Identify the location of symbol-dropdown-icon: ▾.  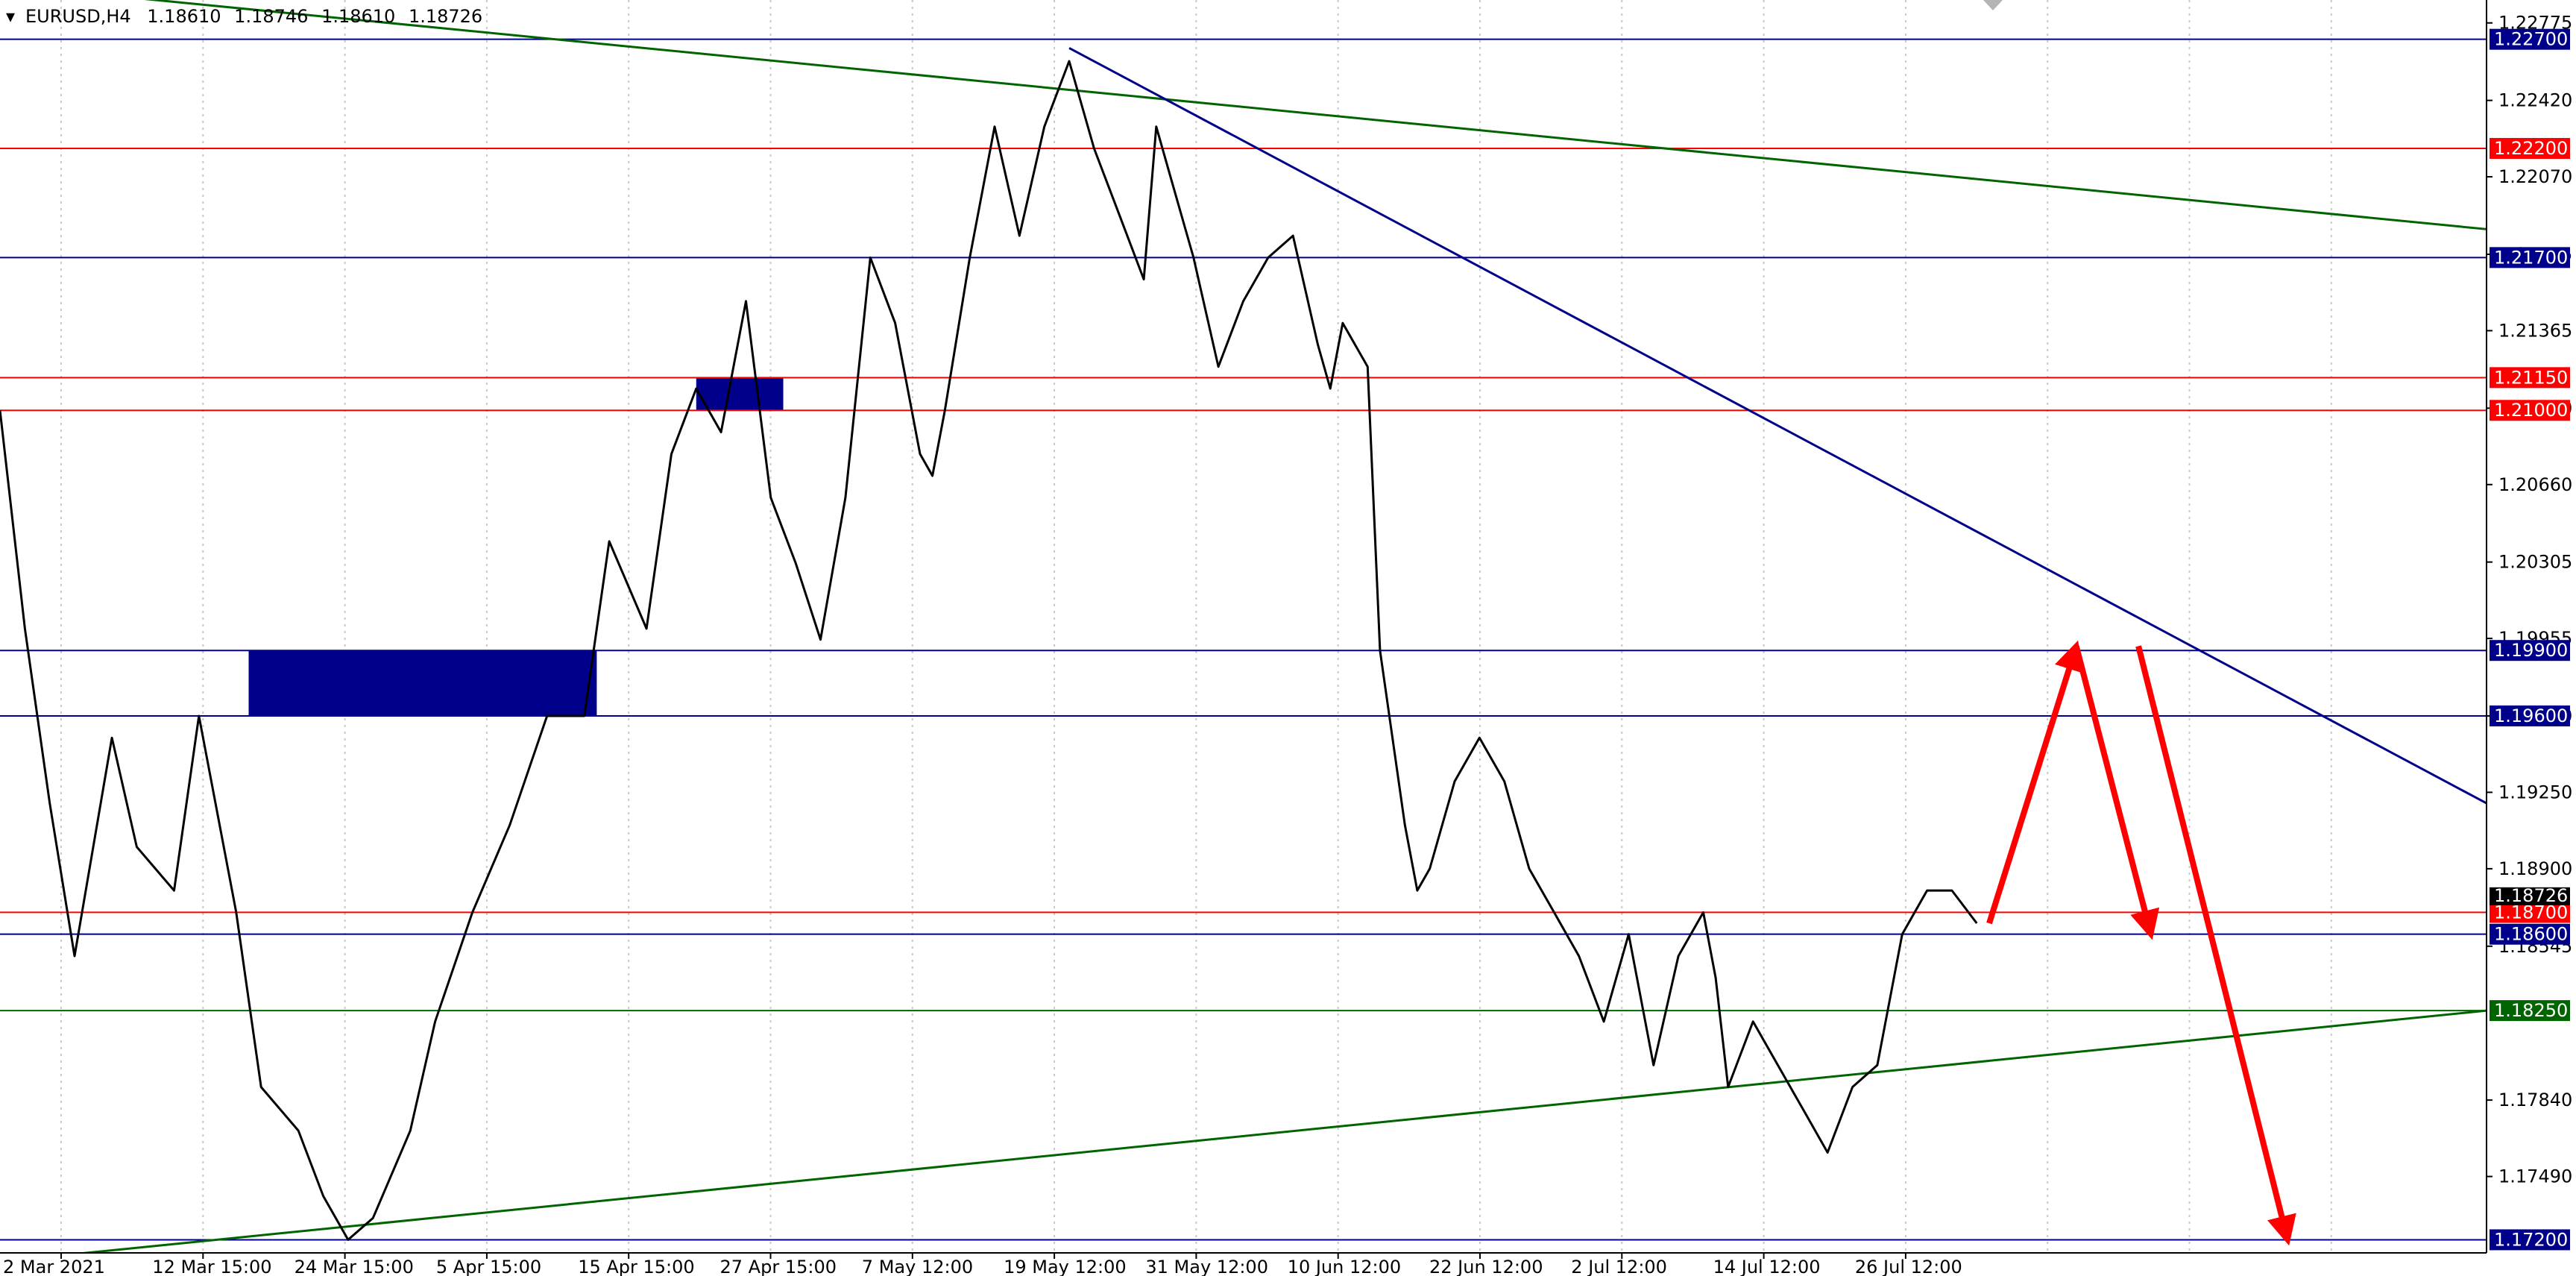
(10, 16).